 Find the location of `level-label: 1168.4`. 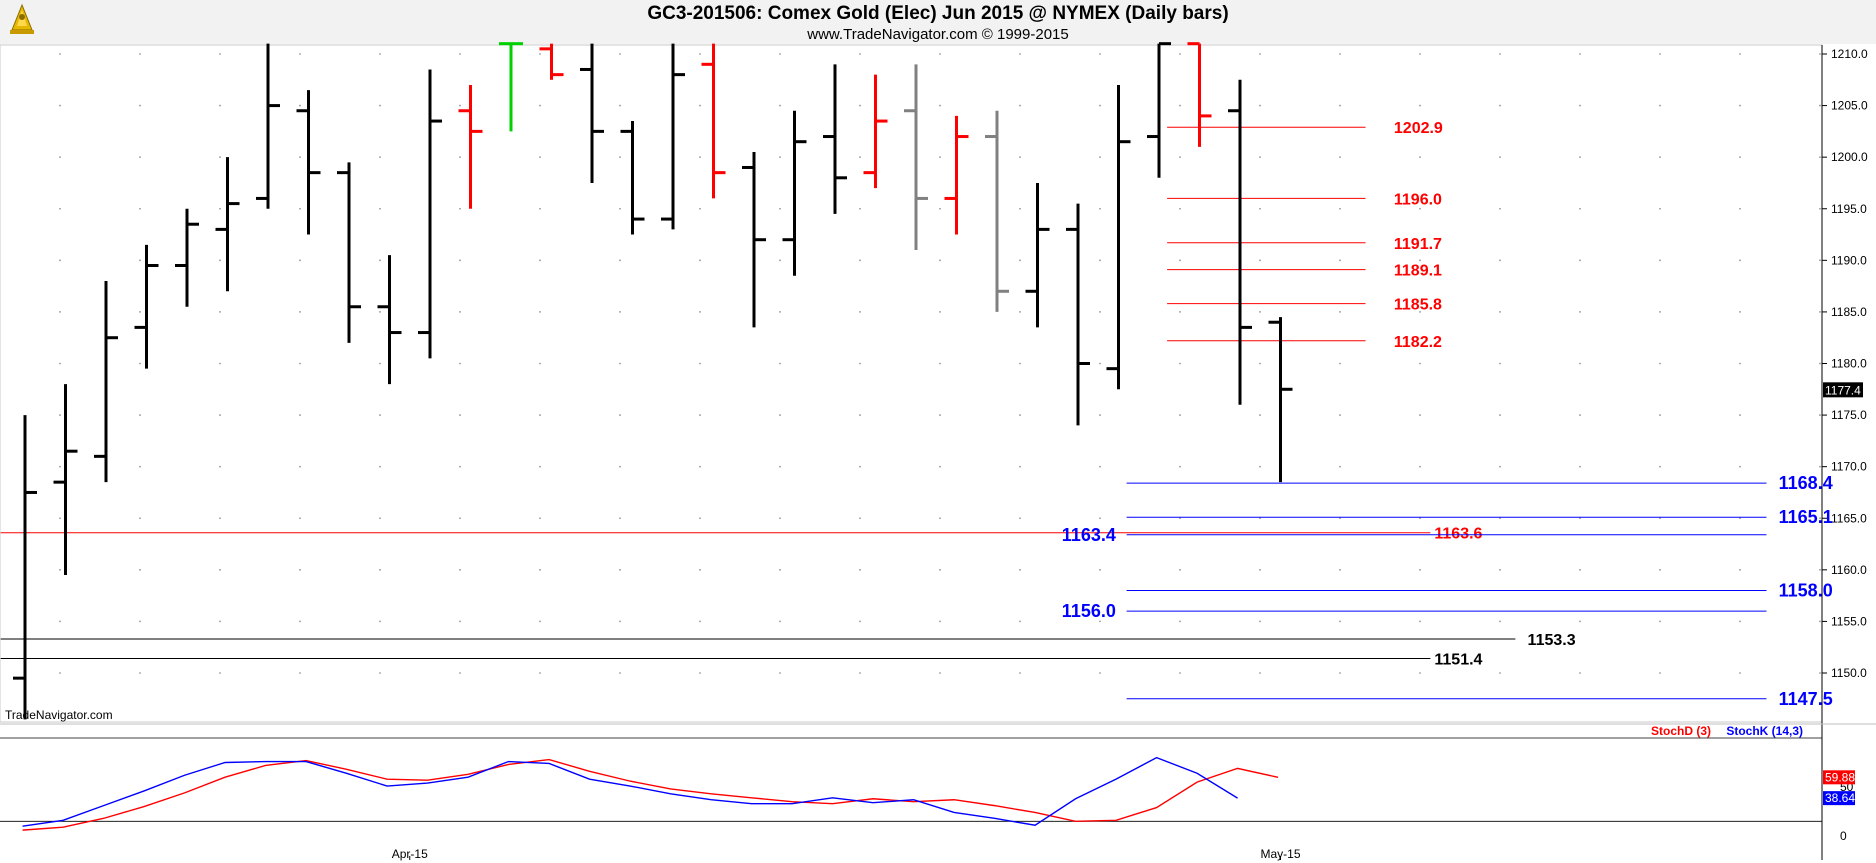

level-label: 1168.4 is located at coordinates (1806, 483).